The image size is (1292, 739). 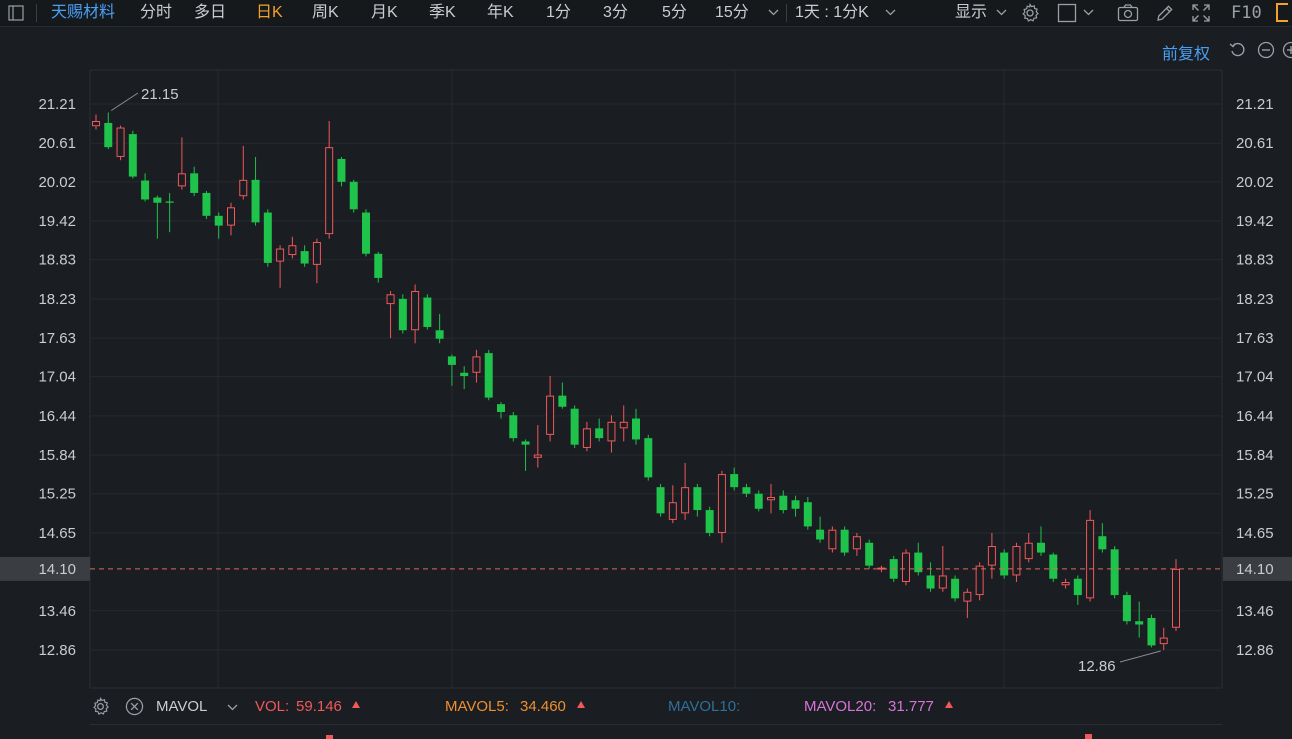 What do you see at coordinates (1128, 13) in the screenshot?
I see `camera-icon` at bounding box center [1128, 13].